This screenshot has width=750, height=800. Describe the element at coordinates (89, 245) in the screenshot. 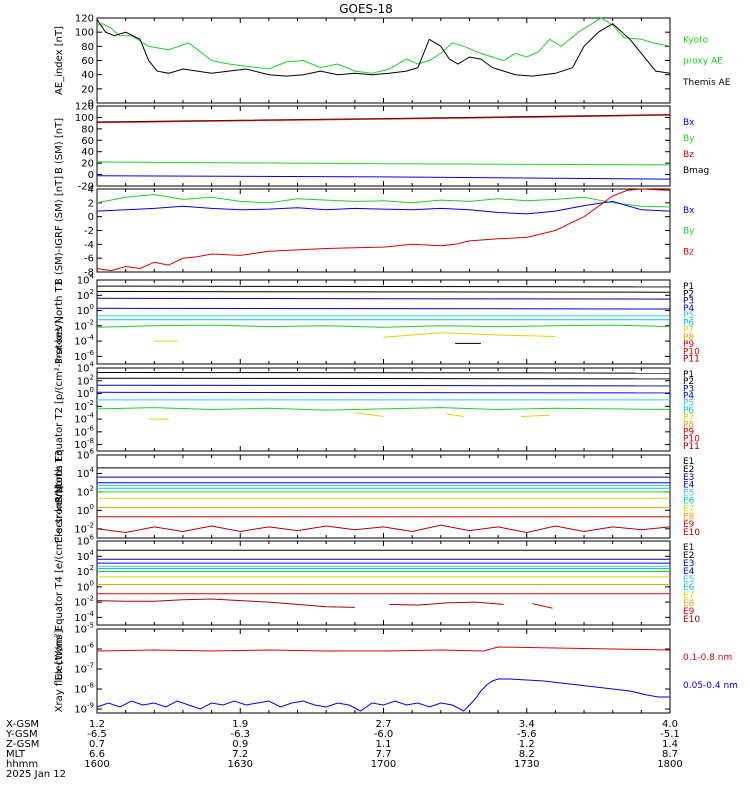

I see `y-tick-label: -4` at that location.